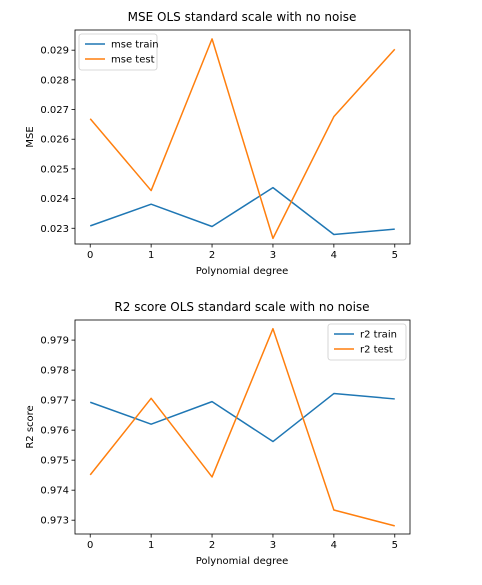  What do you see at coordinates (334, 545) in the screenshot?
I see `r2-x-tick-label: 4` at bounding box center [334, 545].